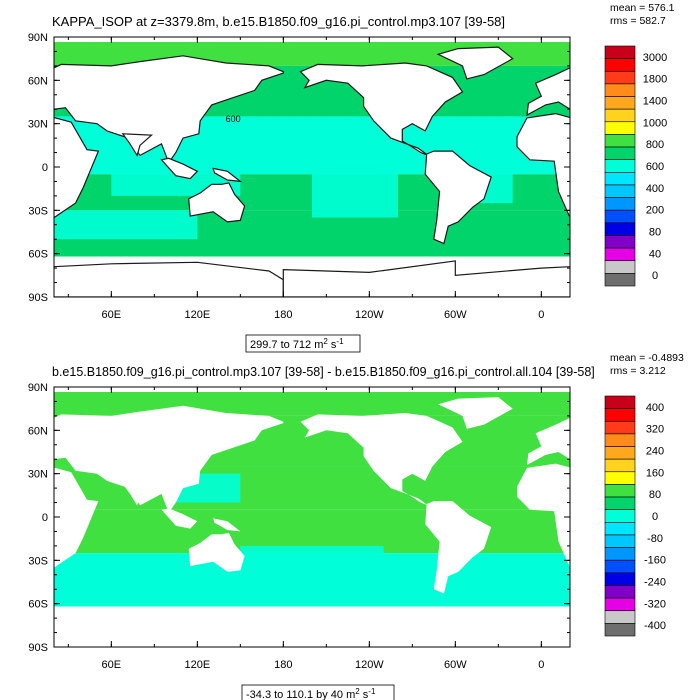 The height and width of the screenshot is (700, 700). I want to click on y-tick-label: 90S, so click(38, 298).